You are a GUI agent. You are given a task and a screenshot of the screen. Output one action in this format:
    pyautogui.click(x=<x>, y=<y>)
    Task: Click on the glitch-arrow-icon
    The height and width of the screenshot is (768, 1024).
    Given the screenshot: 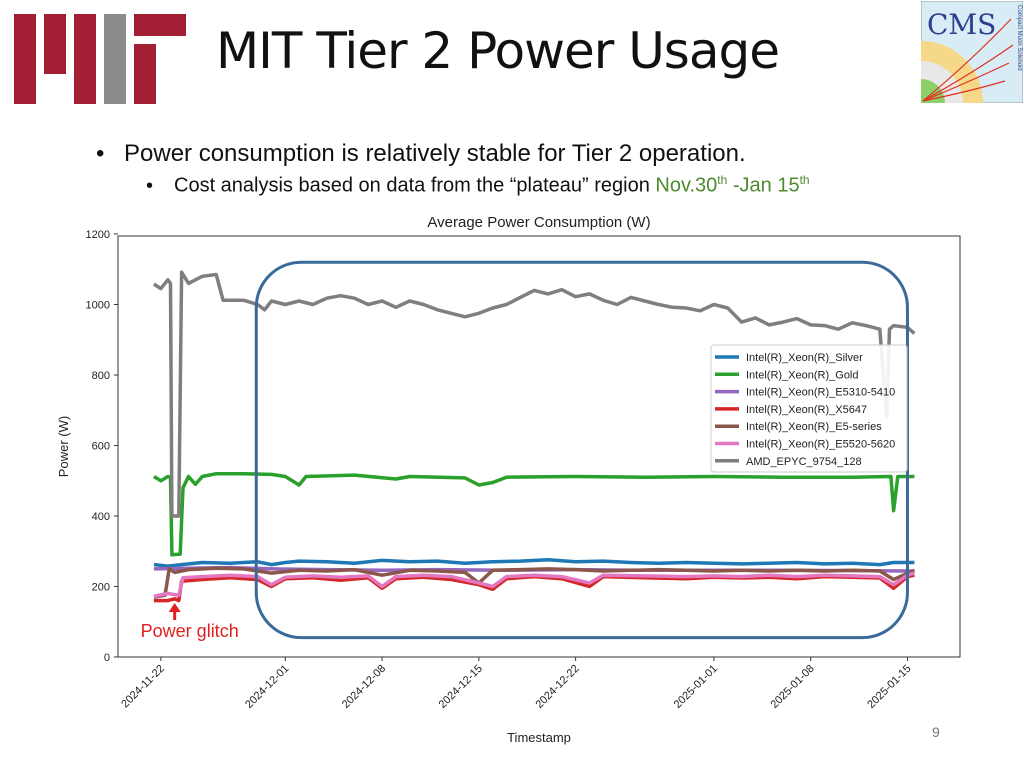 What is the action you would take?
    pyautogui.click(x=174, y=607)
    